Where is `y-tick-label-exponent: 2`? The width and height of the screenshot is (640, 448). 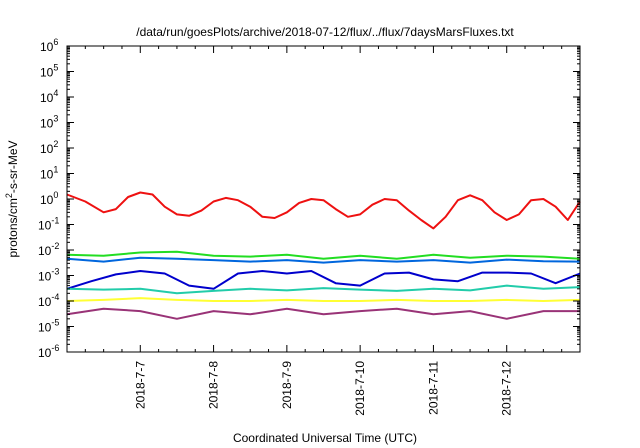
y-tick-label-exponent: 2 is located at coordinates (55, 144).